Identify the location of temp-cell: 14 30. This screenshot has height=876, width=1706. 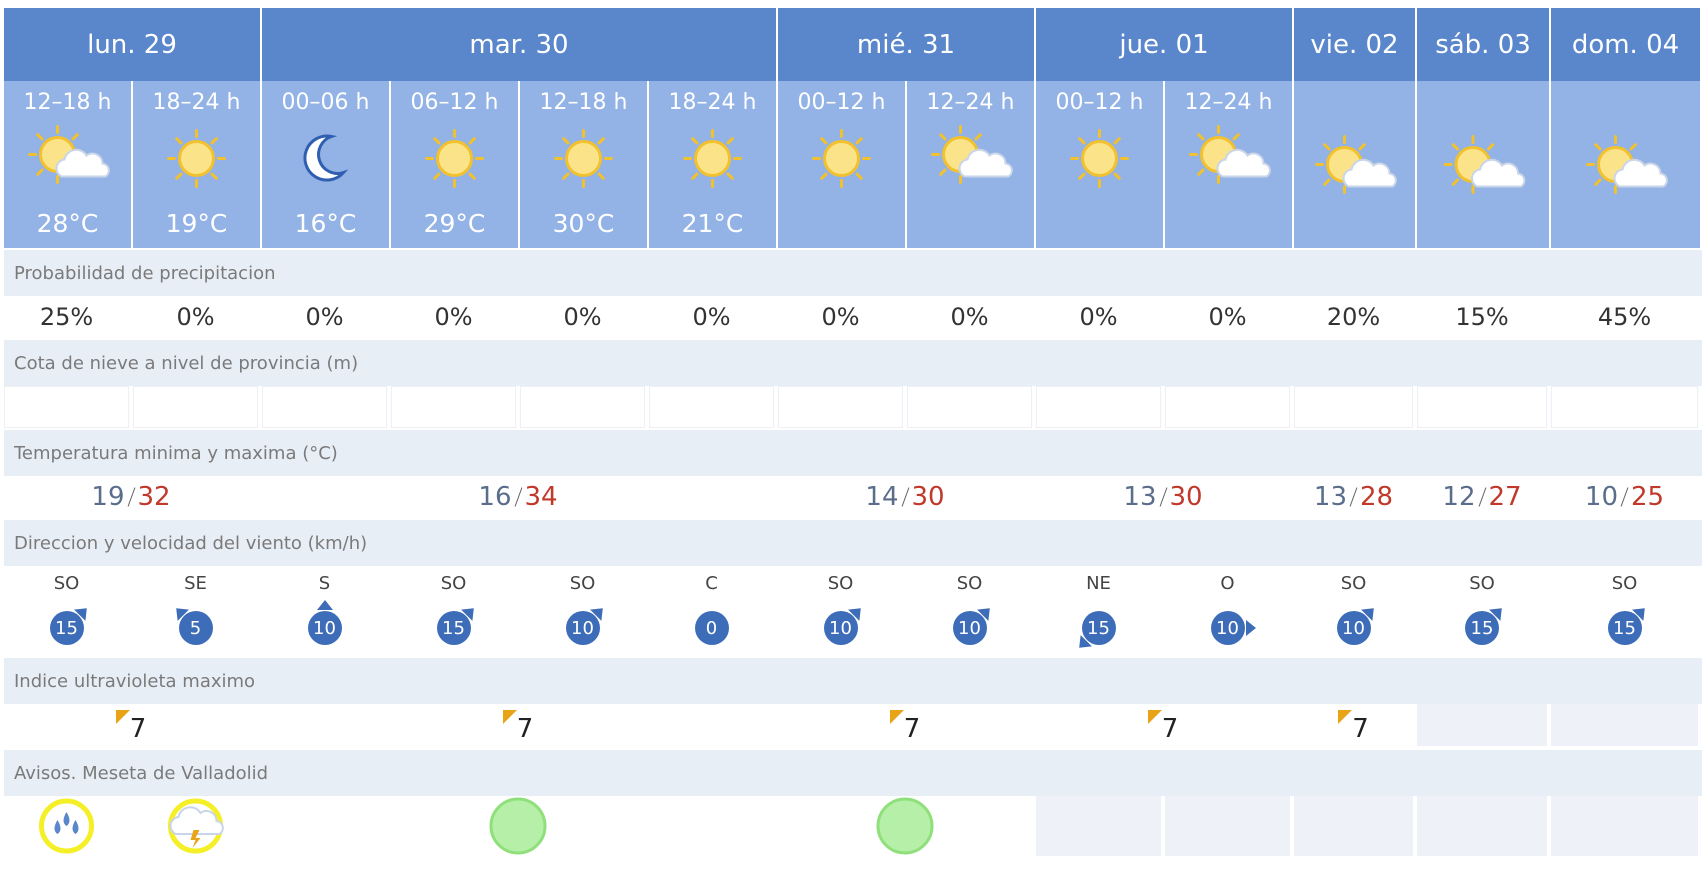
(905, 497).